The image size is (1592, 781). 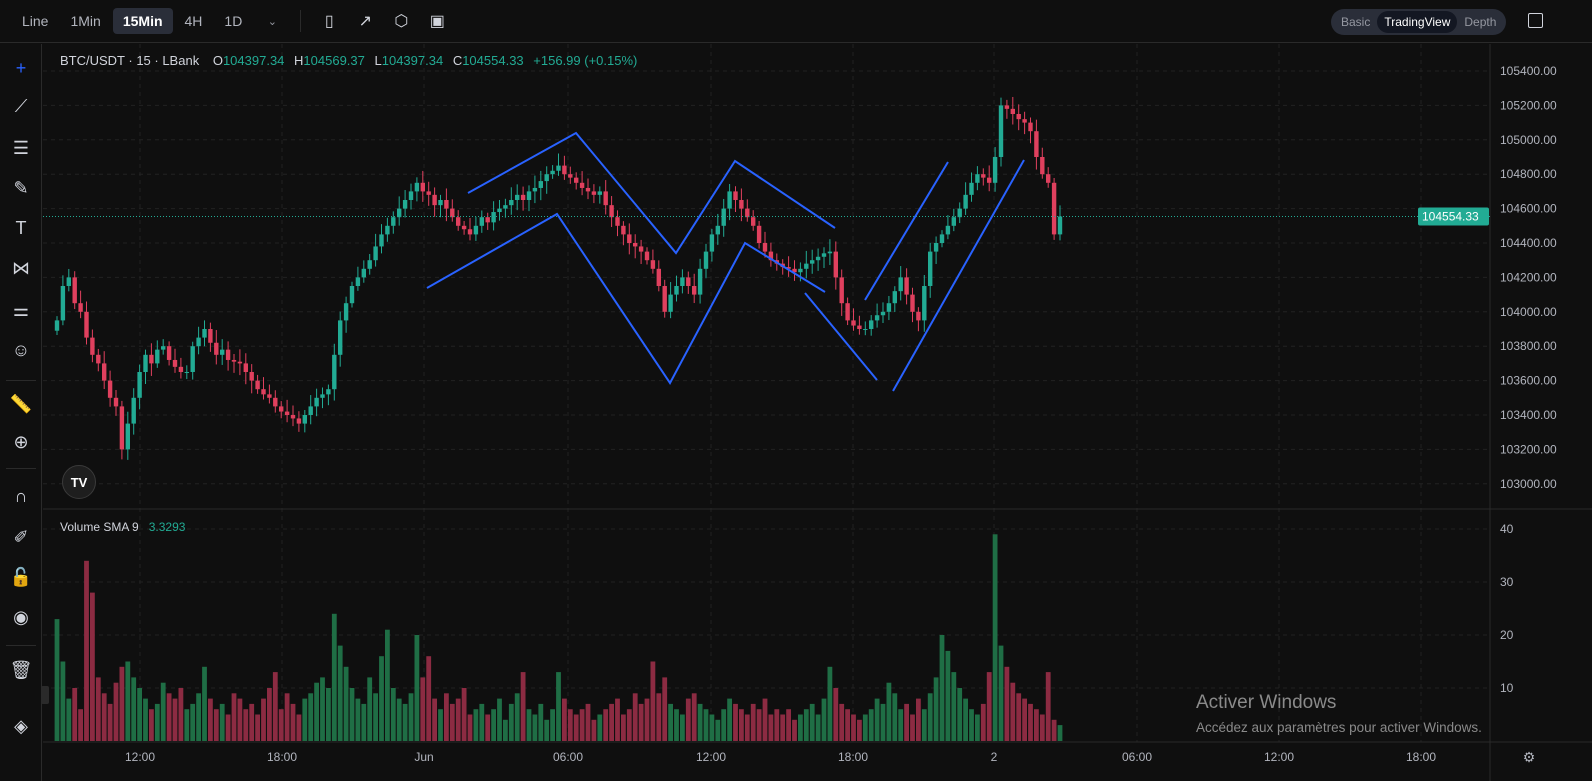 What do you see at coordinates (1528, 312) in the screenshot?
I see `price-tick: 104000.00` at bounding box center [1528, 312].